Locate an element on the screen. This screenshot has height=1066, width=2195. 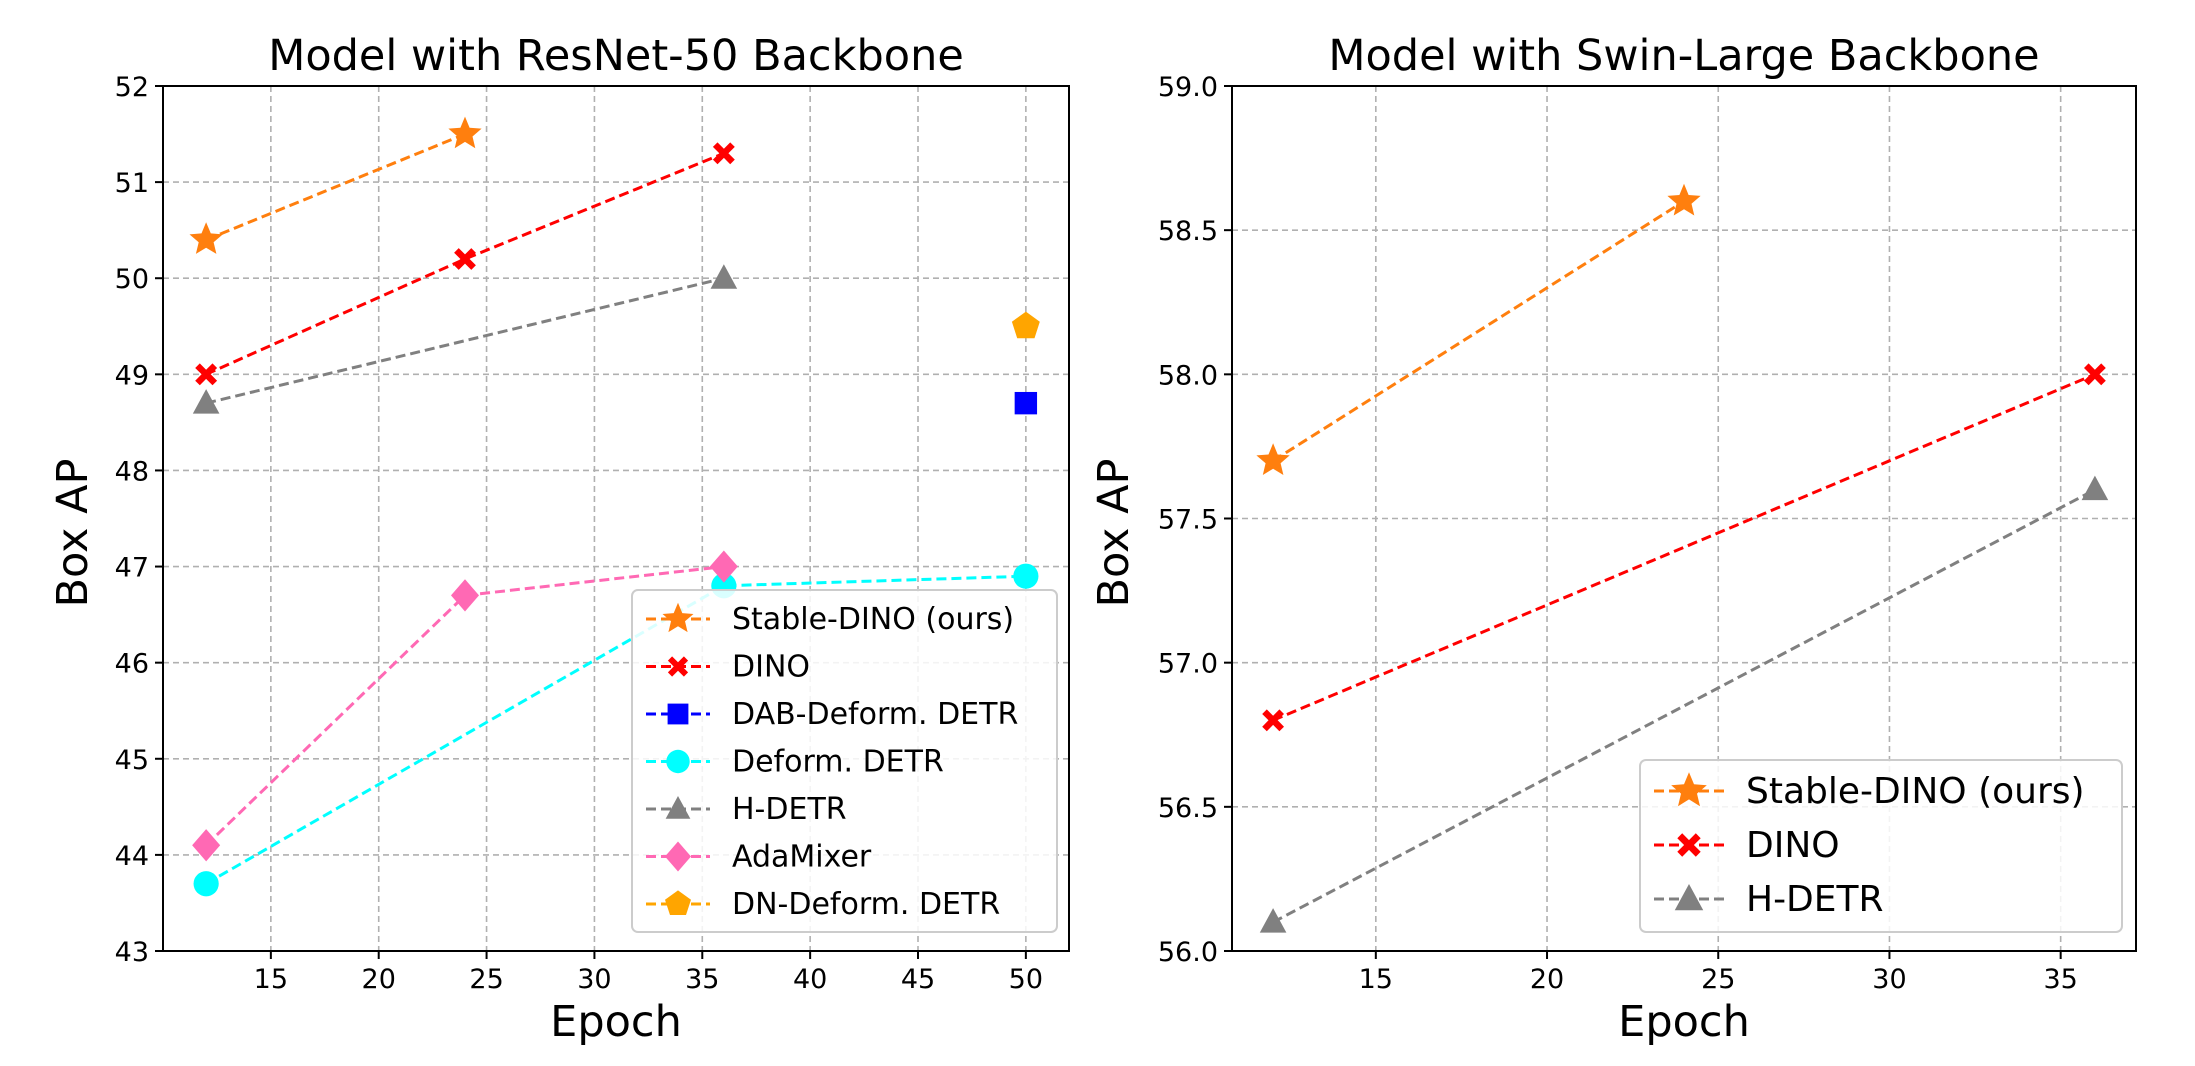
legend-item: DAB-Deform. DETR is located at coordinates (832, 714).